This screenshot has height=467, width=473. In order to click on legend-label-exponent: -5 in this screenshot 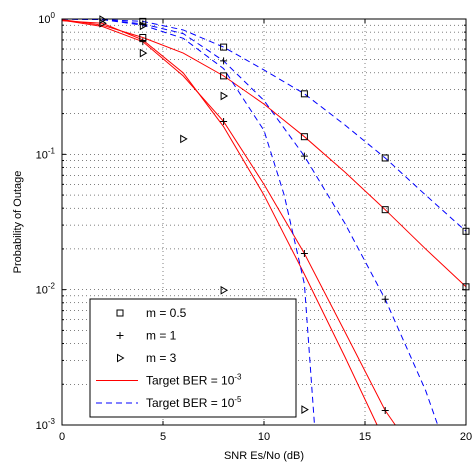, I will do `click(238, 399)`.